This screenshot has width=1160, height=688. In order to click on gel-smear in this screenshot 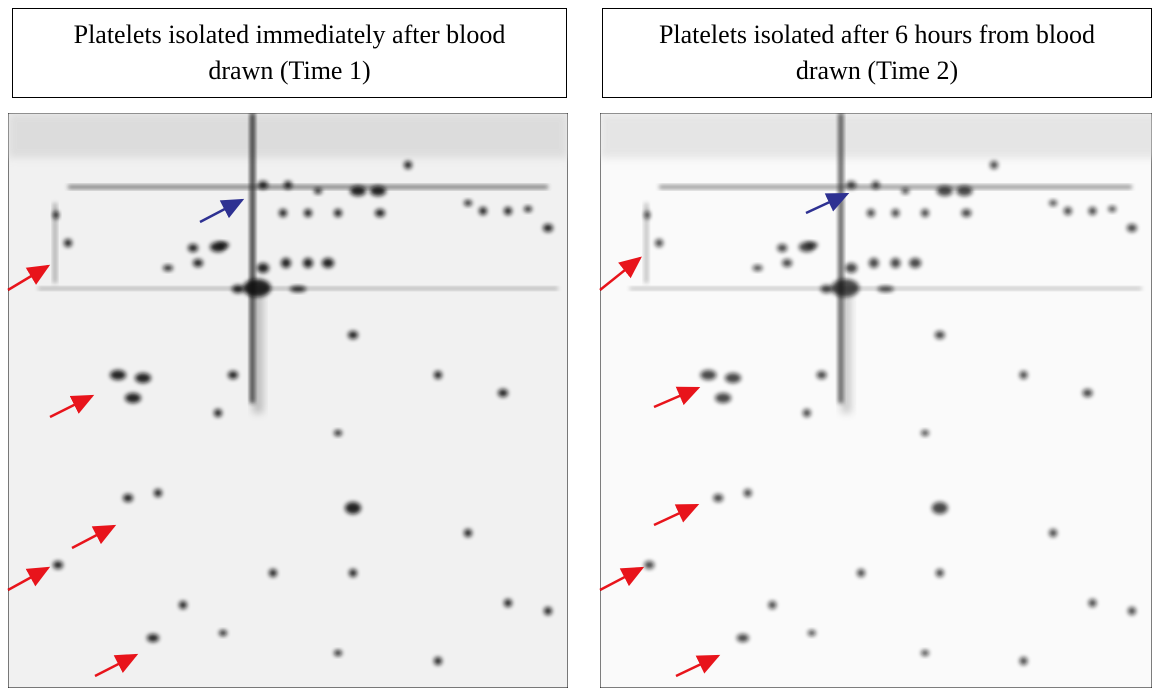, I will do `click(876, 135)`.